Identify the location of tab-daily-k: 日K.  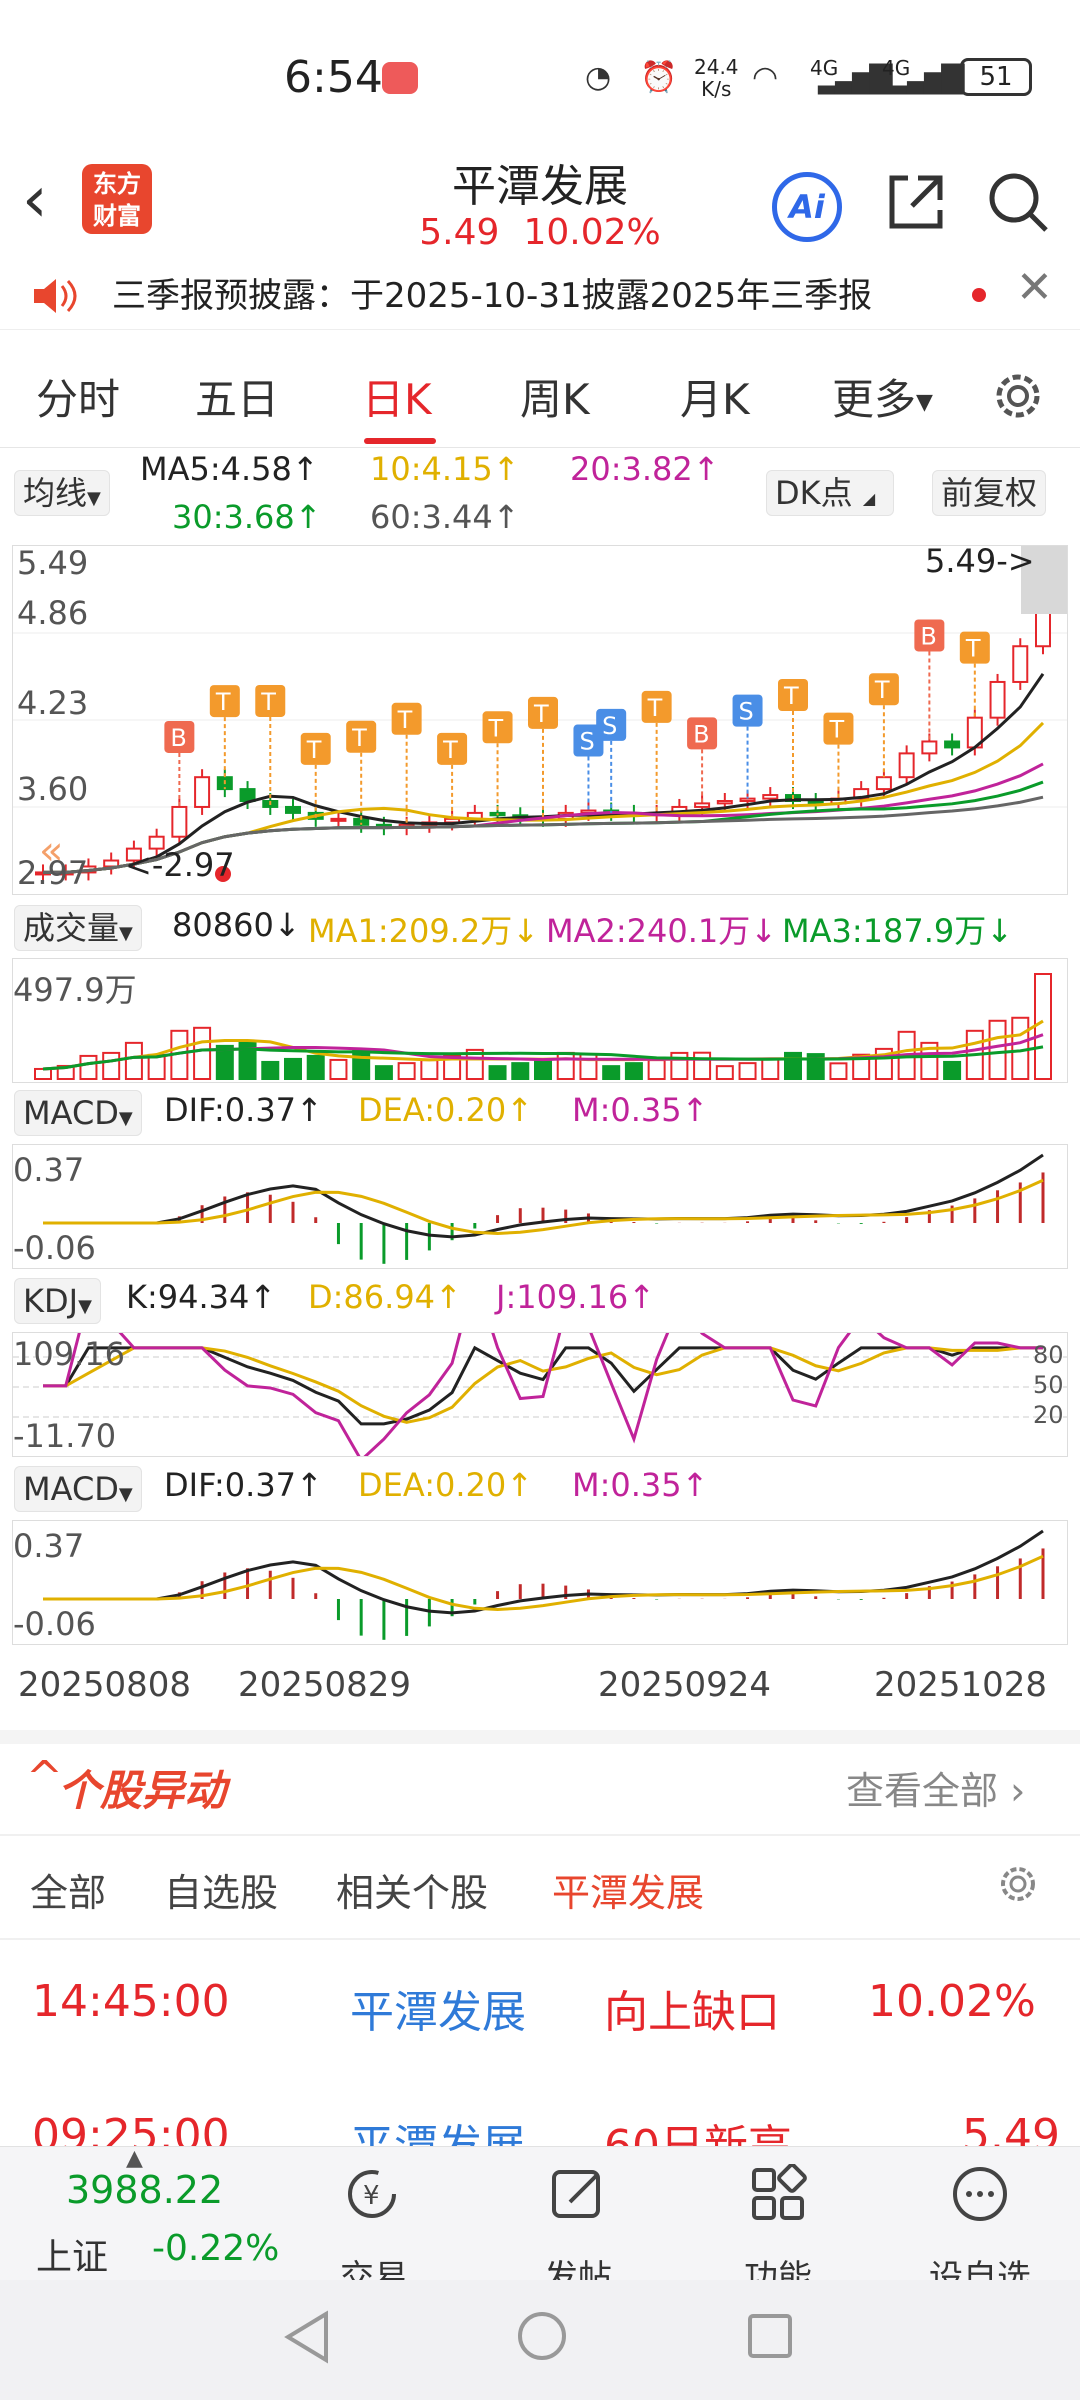
(397, 399).